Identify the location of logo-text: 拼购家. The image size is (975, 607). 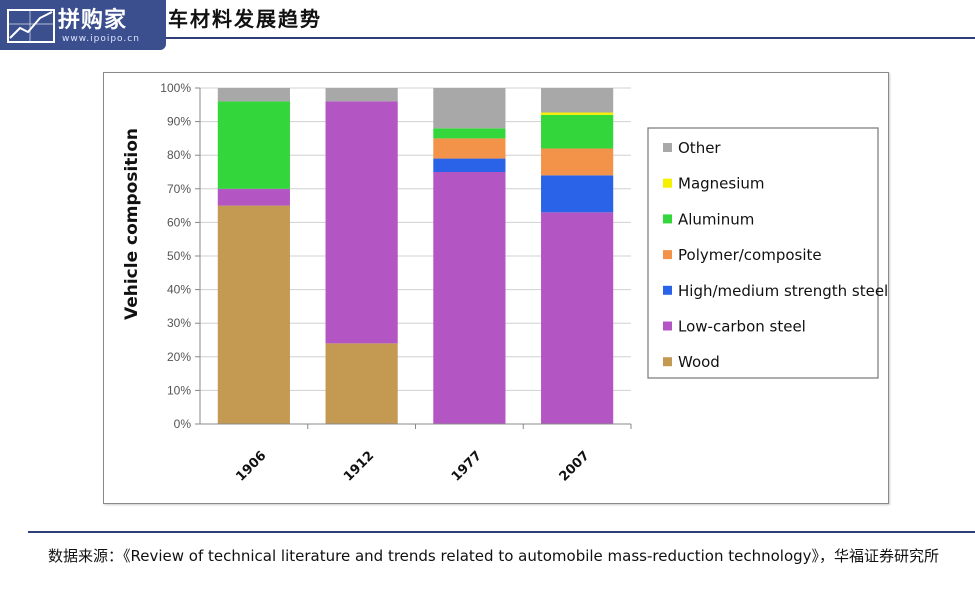
(93, 20).